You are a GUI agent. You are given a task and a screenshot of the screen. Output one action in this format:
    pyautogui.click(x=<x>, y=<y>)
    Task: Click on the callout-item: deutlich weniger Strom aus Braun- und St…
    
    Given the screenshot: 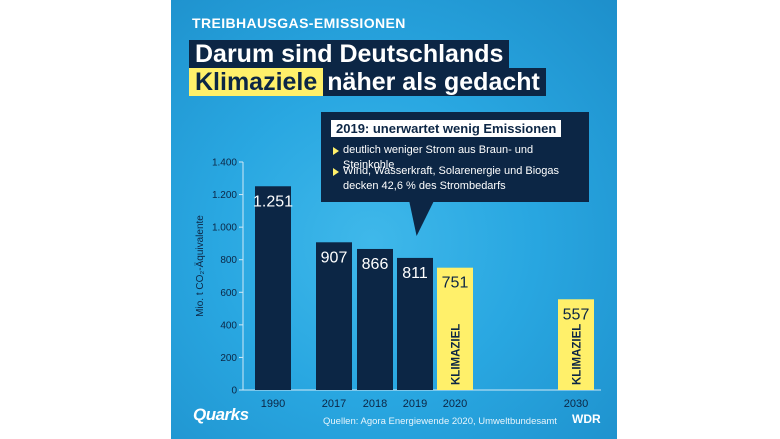 What is the action you would take?
    pyautogui.click(x=458, y=158)
    